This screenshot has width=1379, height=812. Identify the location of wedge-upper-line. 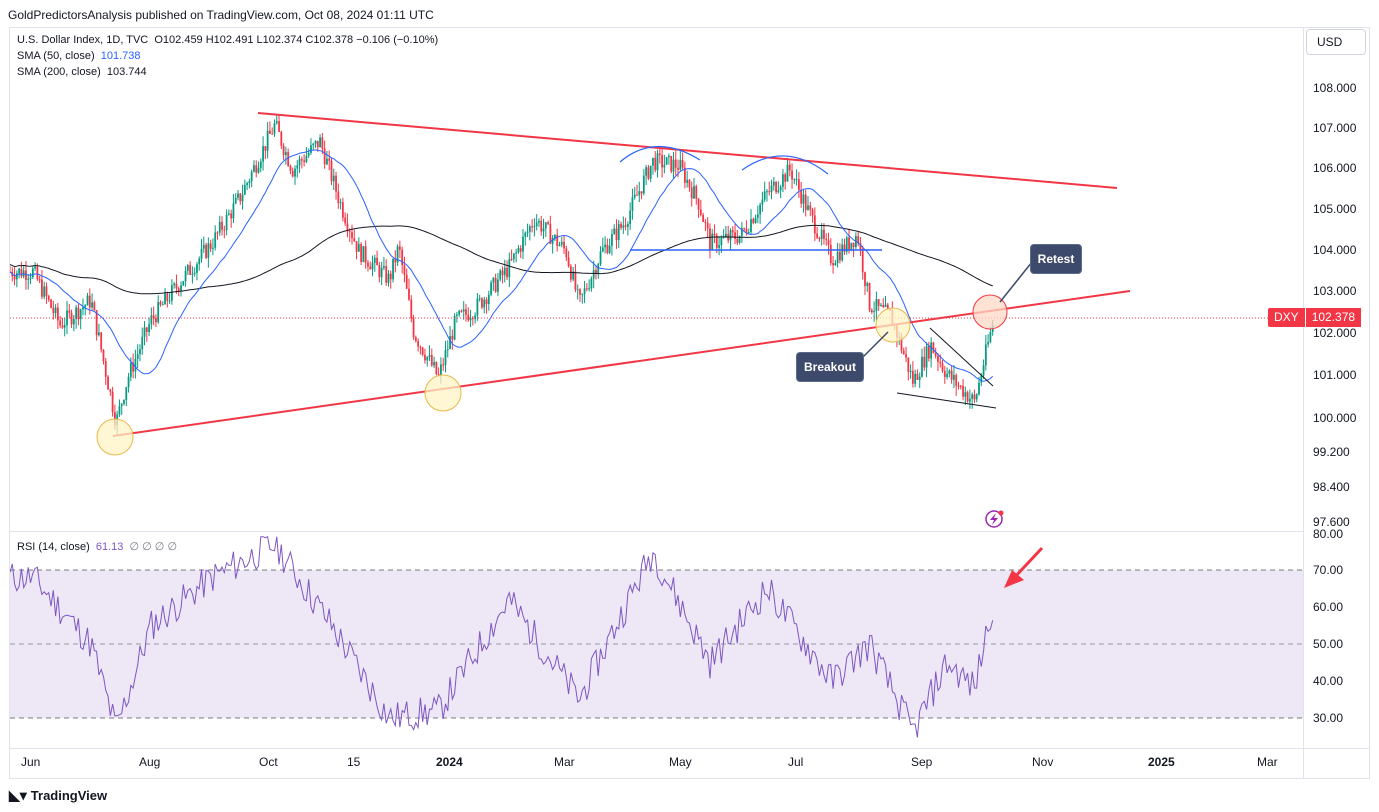
(961, 357).